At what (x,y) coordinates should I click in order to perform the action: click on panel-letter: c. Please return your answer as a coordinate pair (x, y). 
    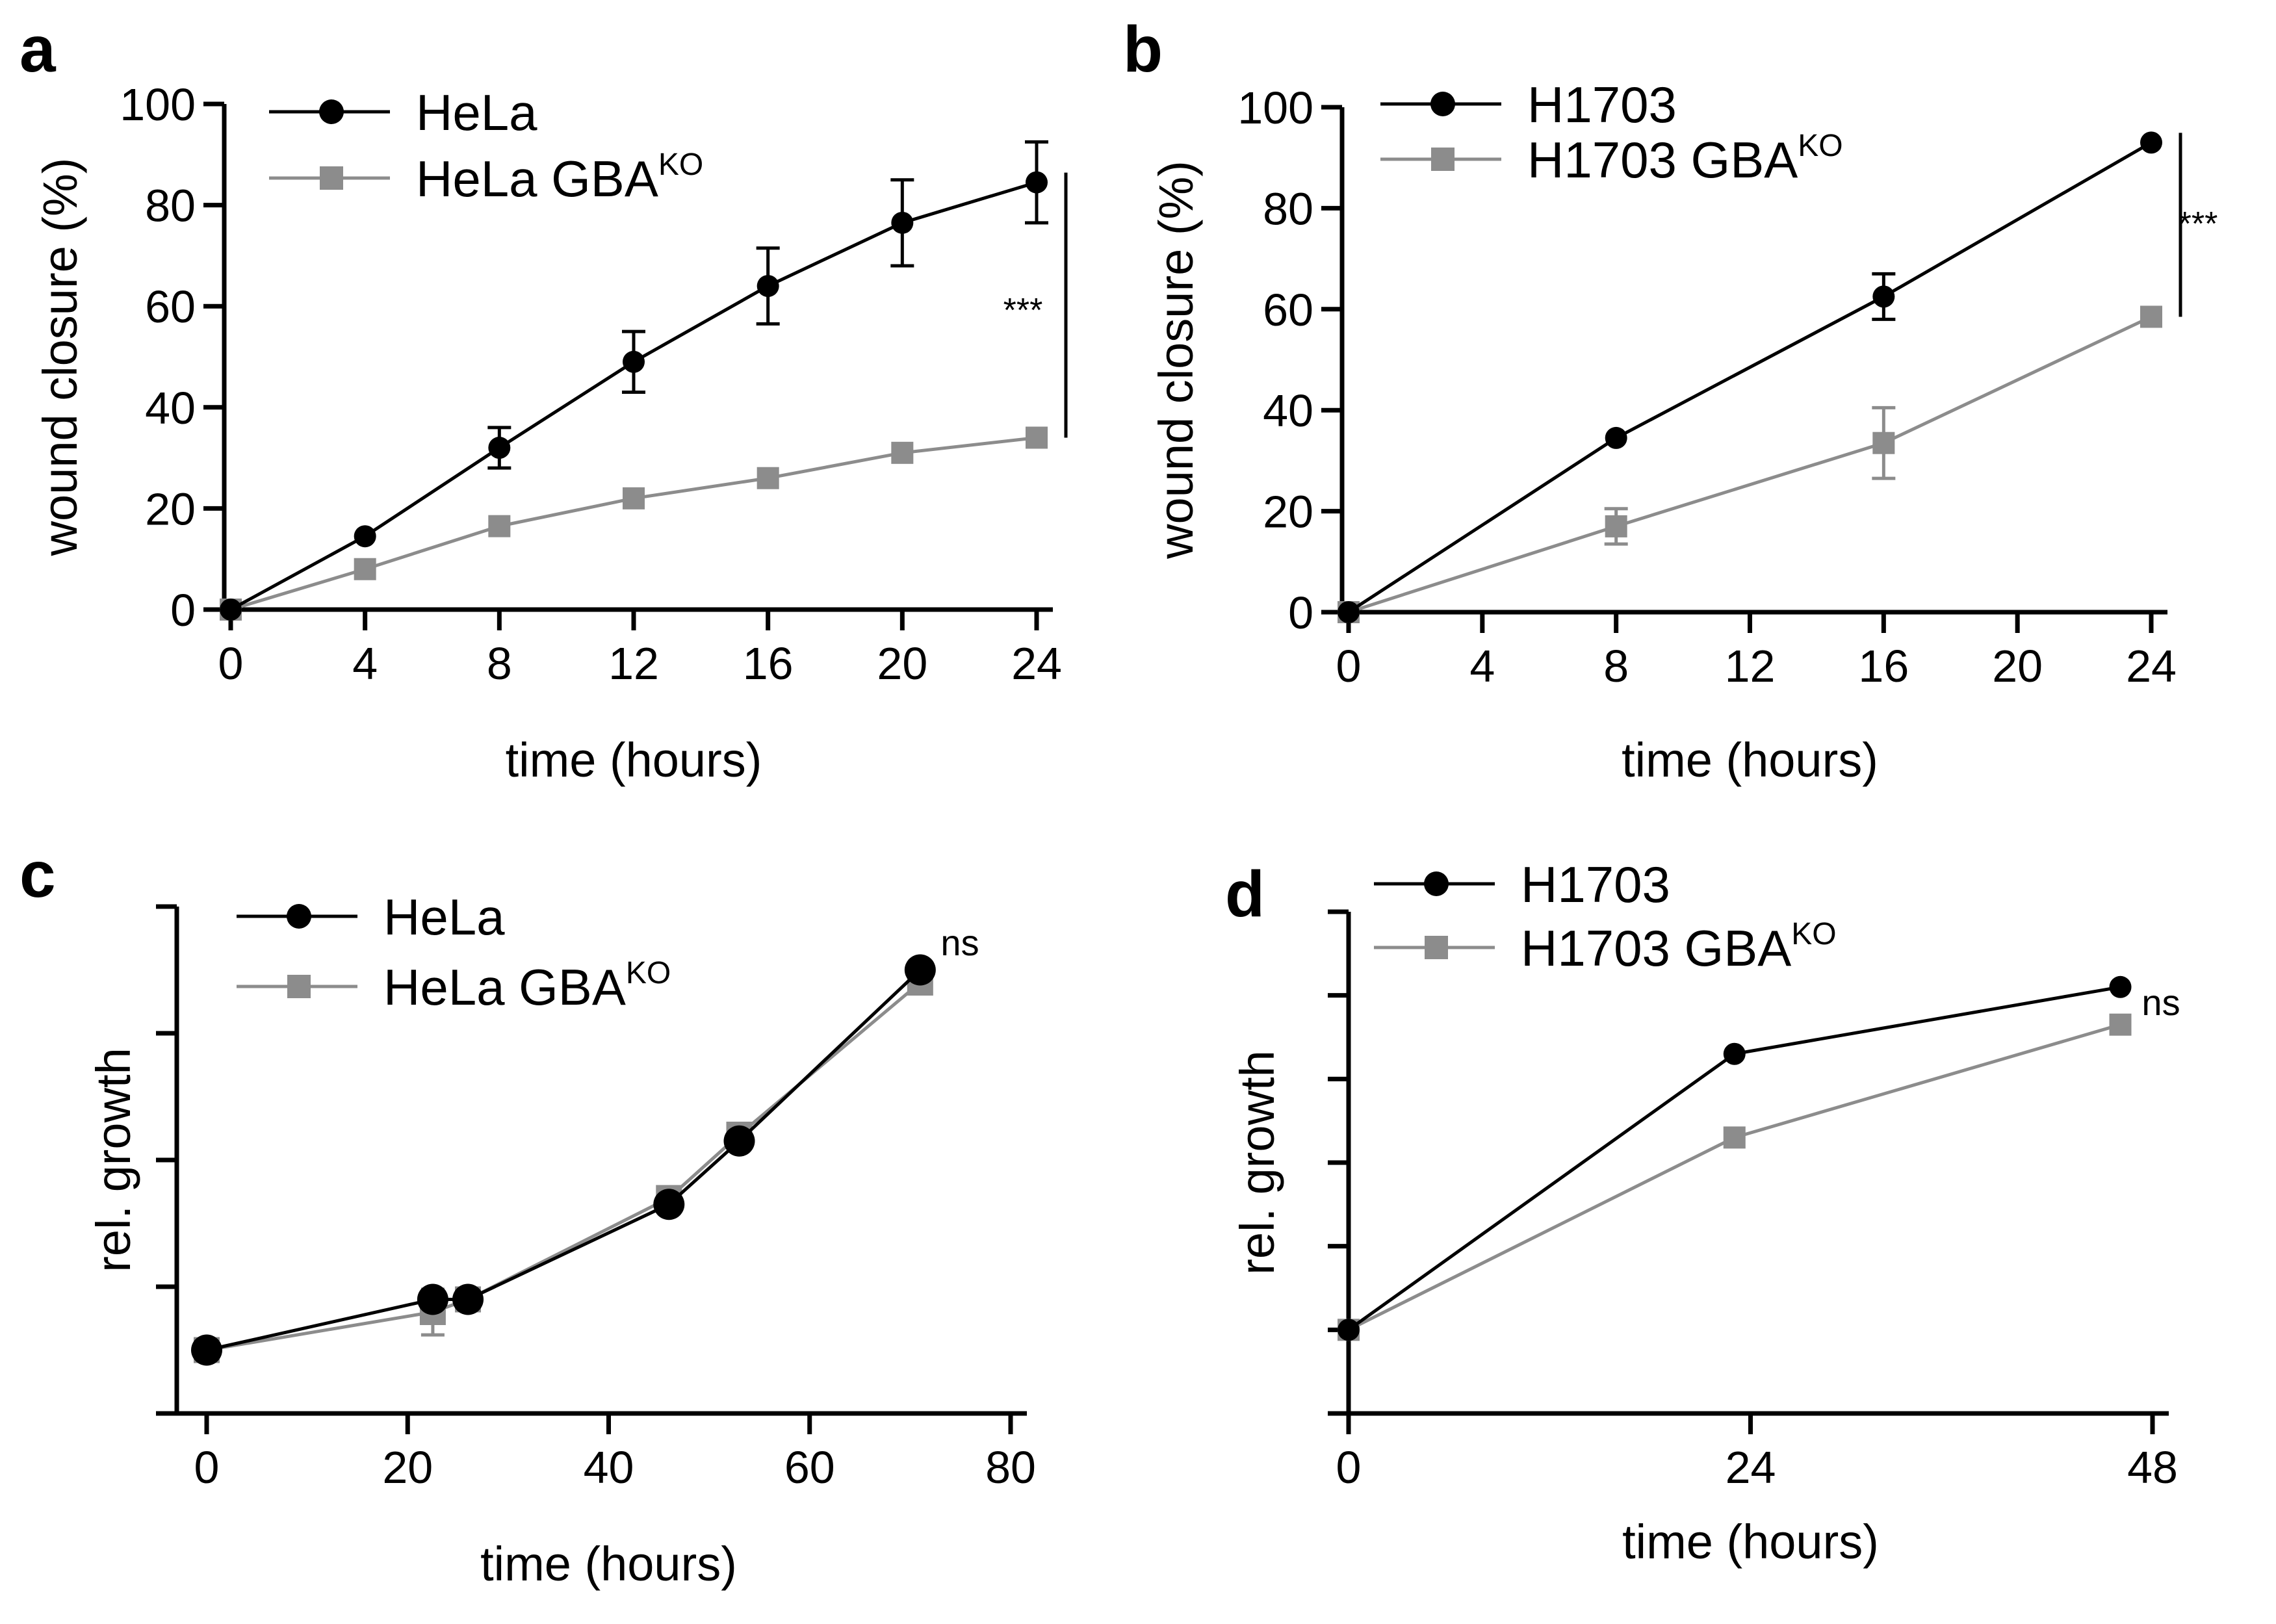
    Looking at the image, I should click on (37, 874).